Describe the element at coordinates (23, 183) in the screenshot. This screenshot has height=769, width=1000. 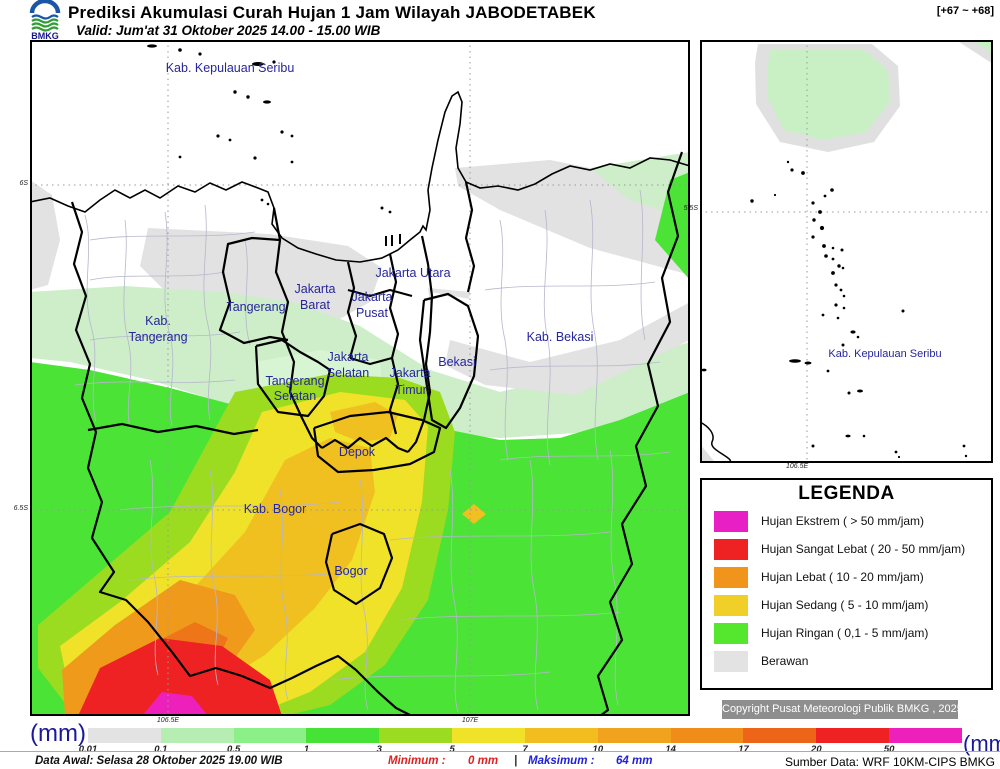
I see `axis-label-lat-6s: 6S` at that location.